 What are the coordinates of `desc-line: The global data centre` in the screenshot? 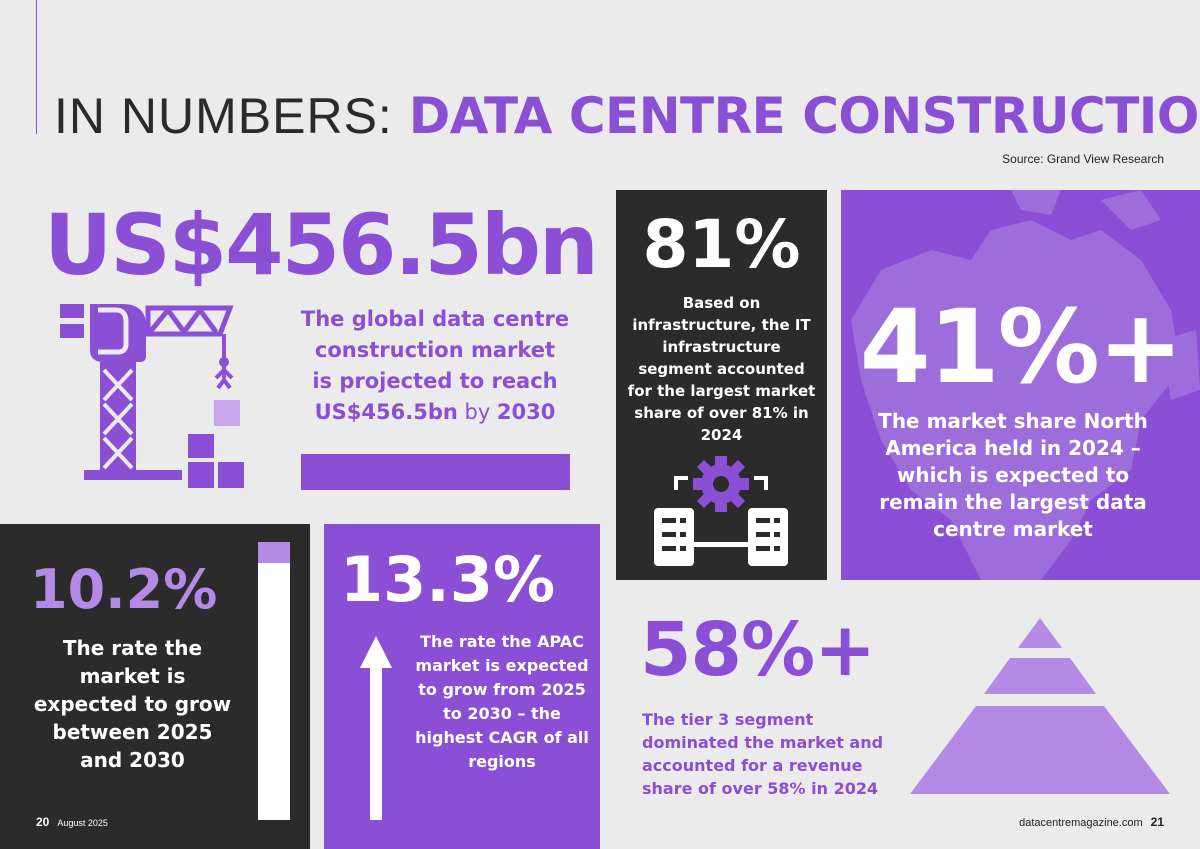 It's located at (435, 319).